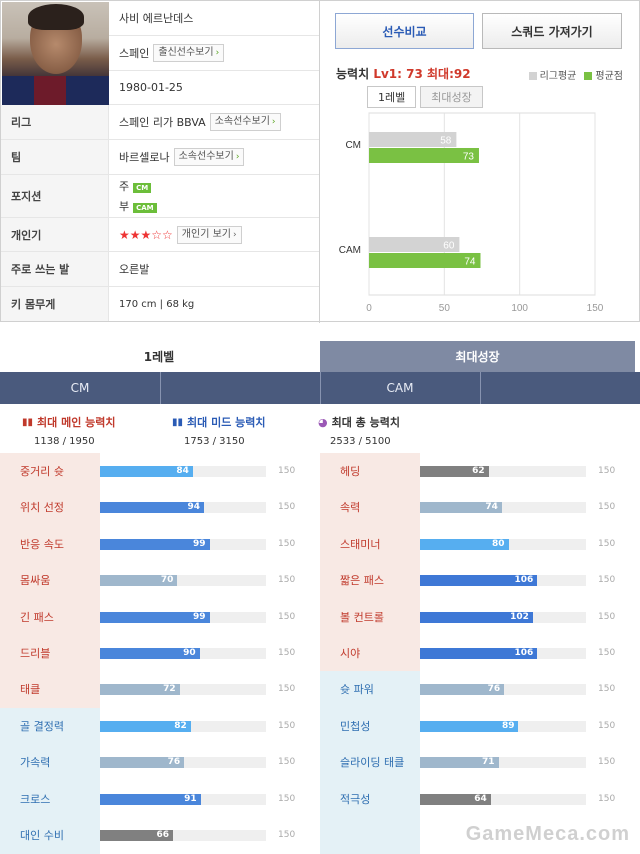 The width and height of the screenshot is (640, 854). What do you see at coordinates (560, 388) in the screenshot?
I see `position-cam-header-blank` at bounding box center [560, 388].